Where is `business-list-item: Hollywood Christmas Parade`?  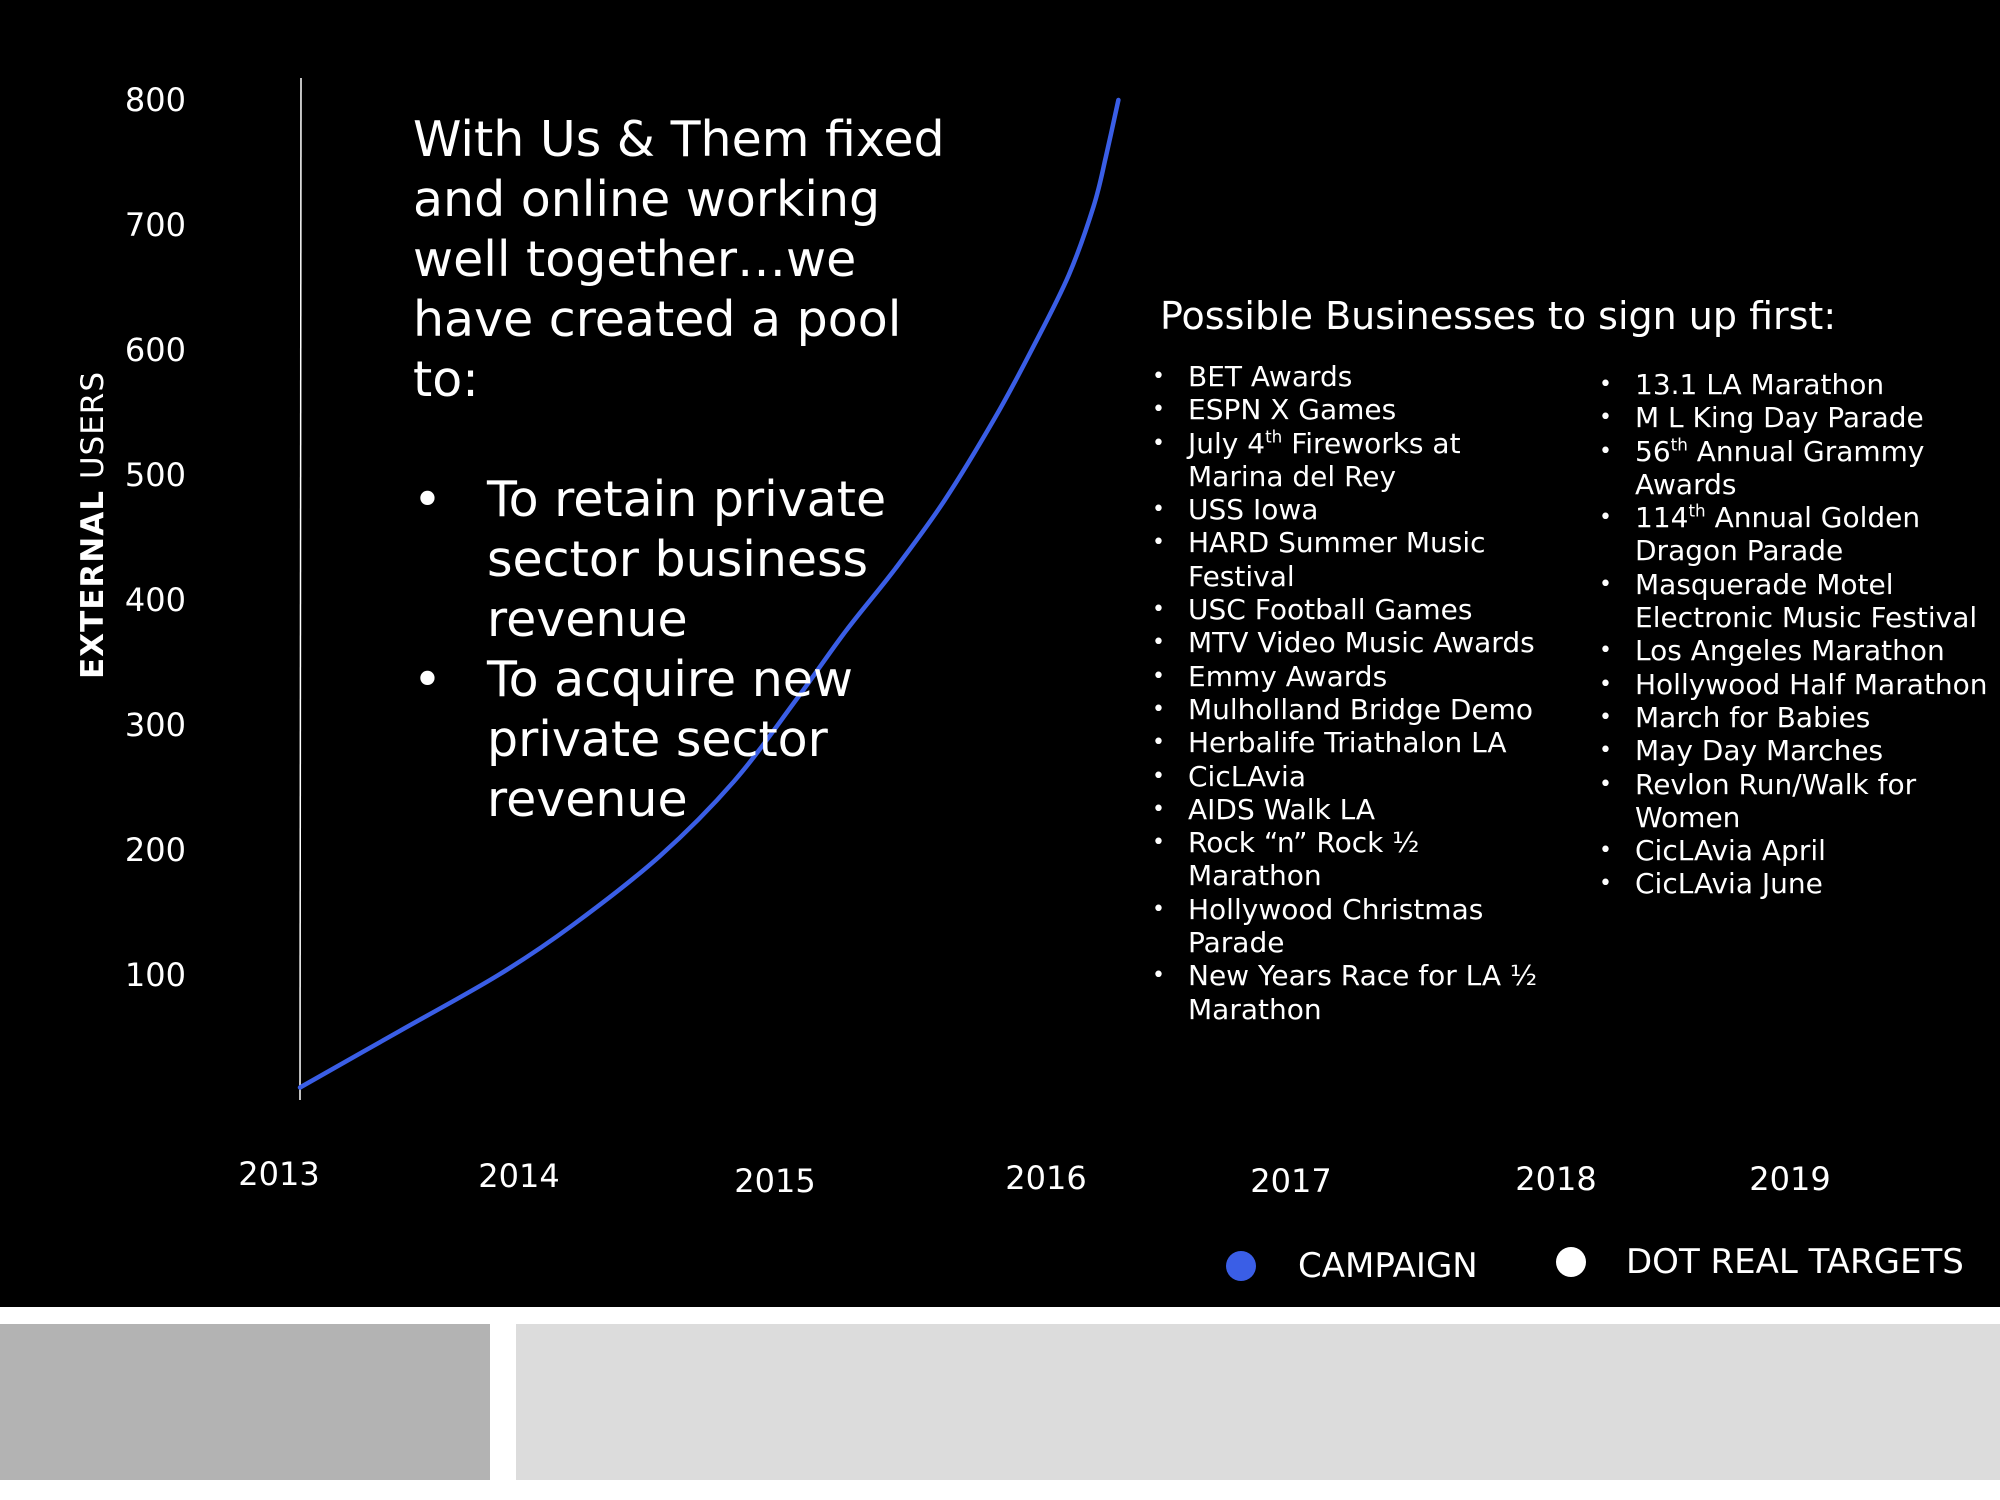
business-list-item: Hollywood Christmas Parade is located at coordinates (1352, 926).